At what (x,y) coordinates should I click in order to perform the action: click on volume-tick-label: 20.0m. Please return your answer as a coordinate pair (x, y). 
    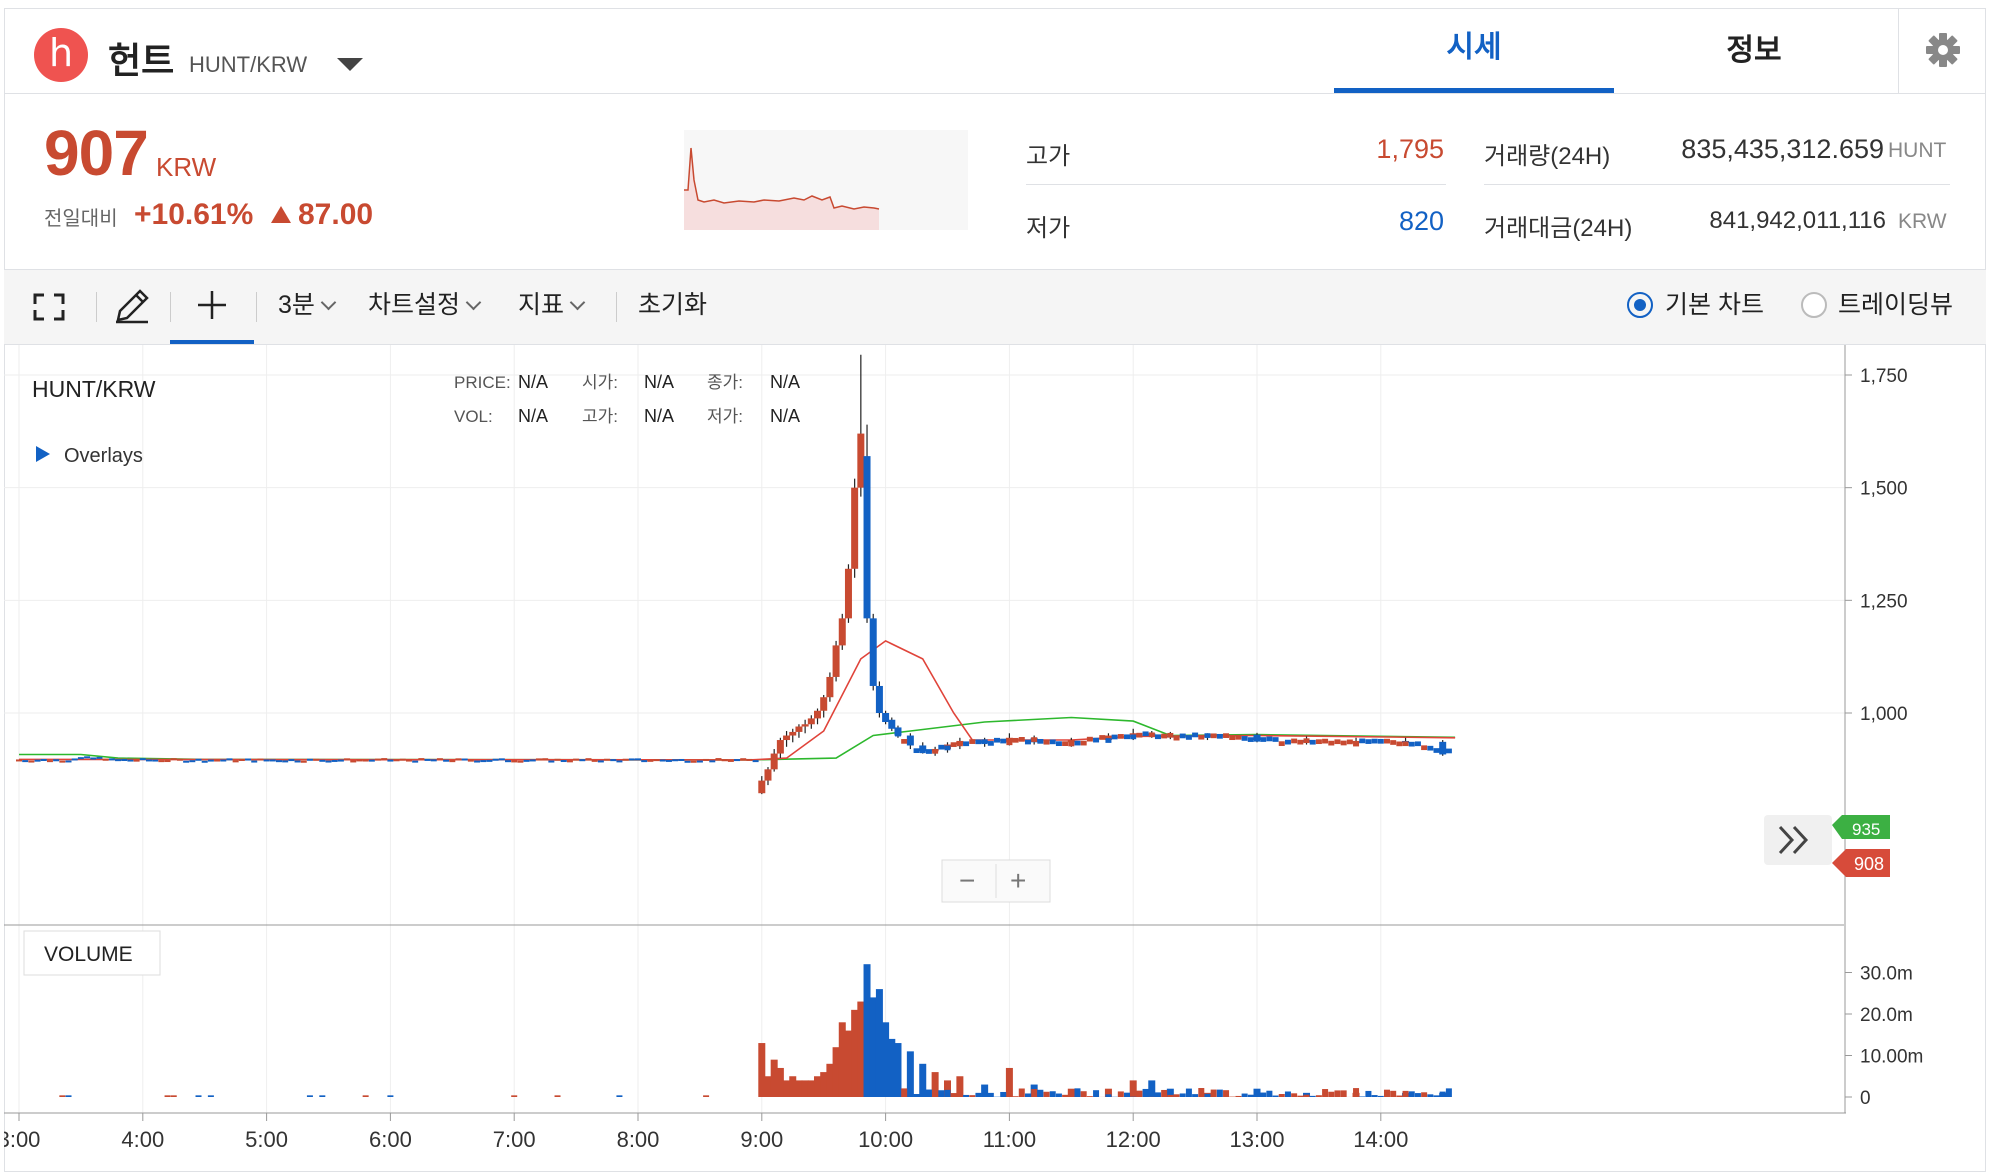
    Looking at the image, I should click on (1886, 1015).